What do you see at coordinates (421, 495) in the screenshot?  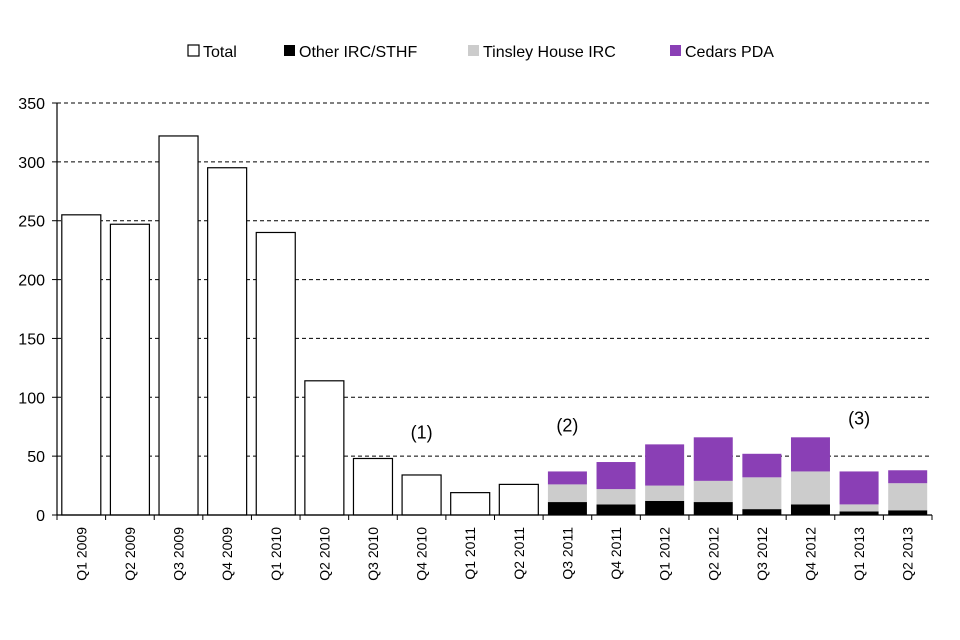 I see `bar-total-q4-2010` at bounding box center [421, 495].